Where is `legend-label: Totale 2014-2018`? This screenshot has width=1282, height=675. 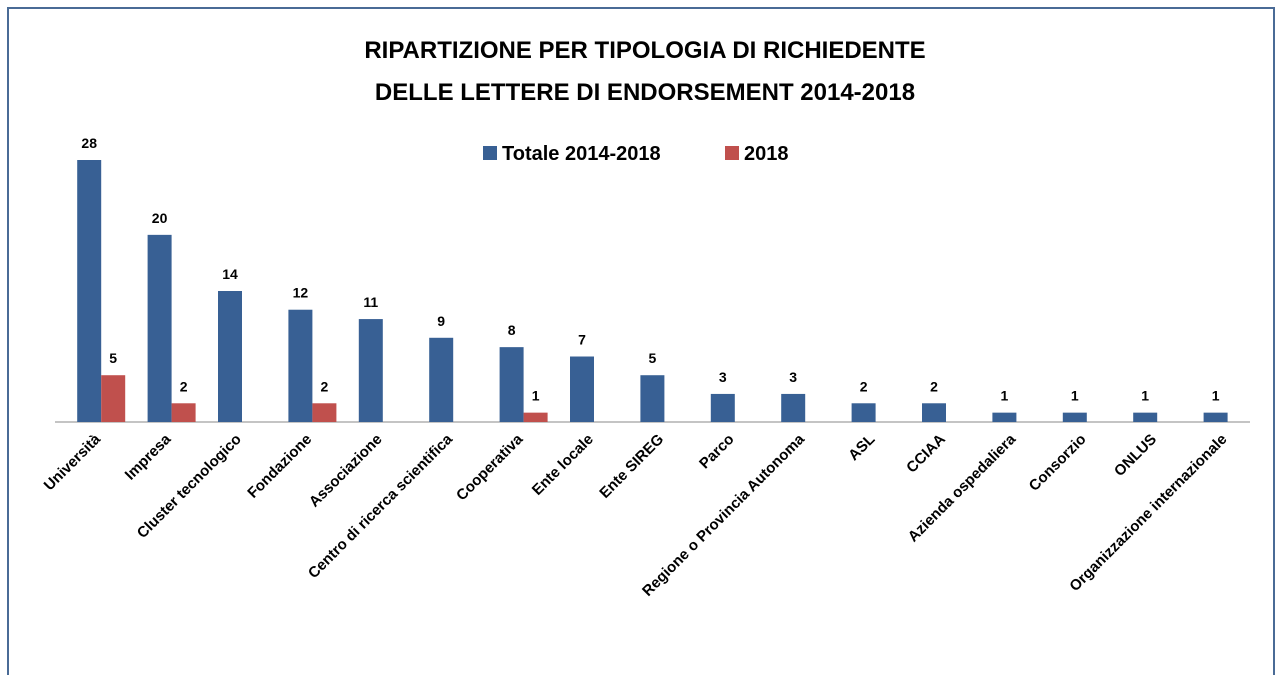 legend-label: Totale 2014-2018 is located at coordinates (581, 154).